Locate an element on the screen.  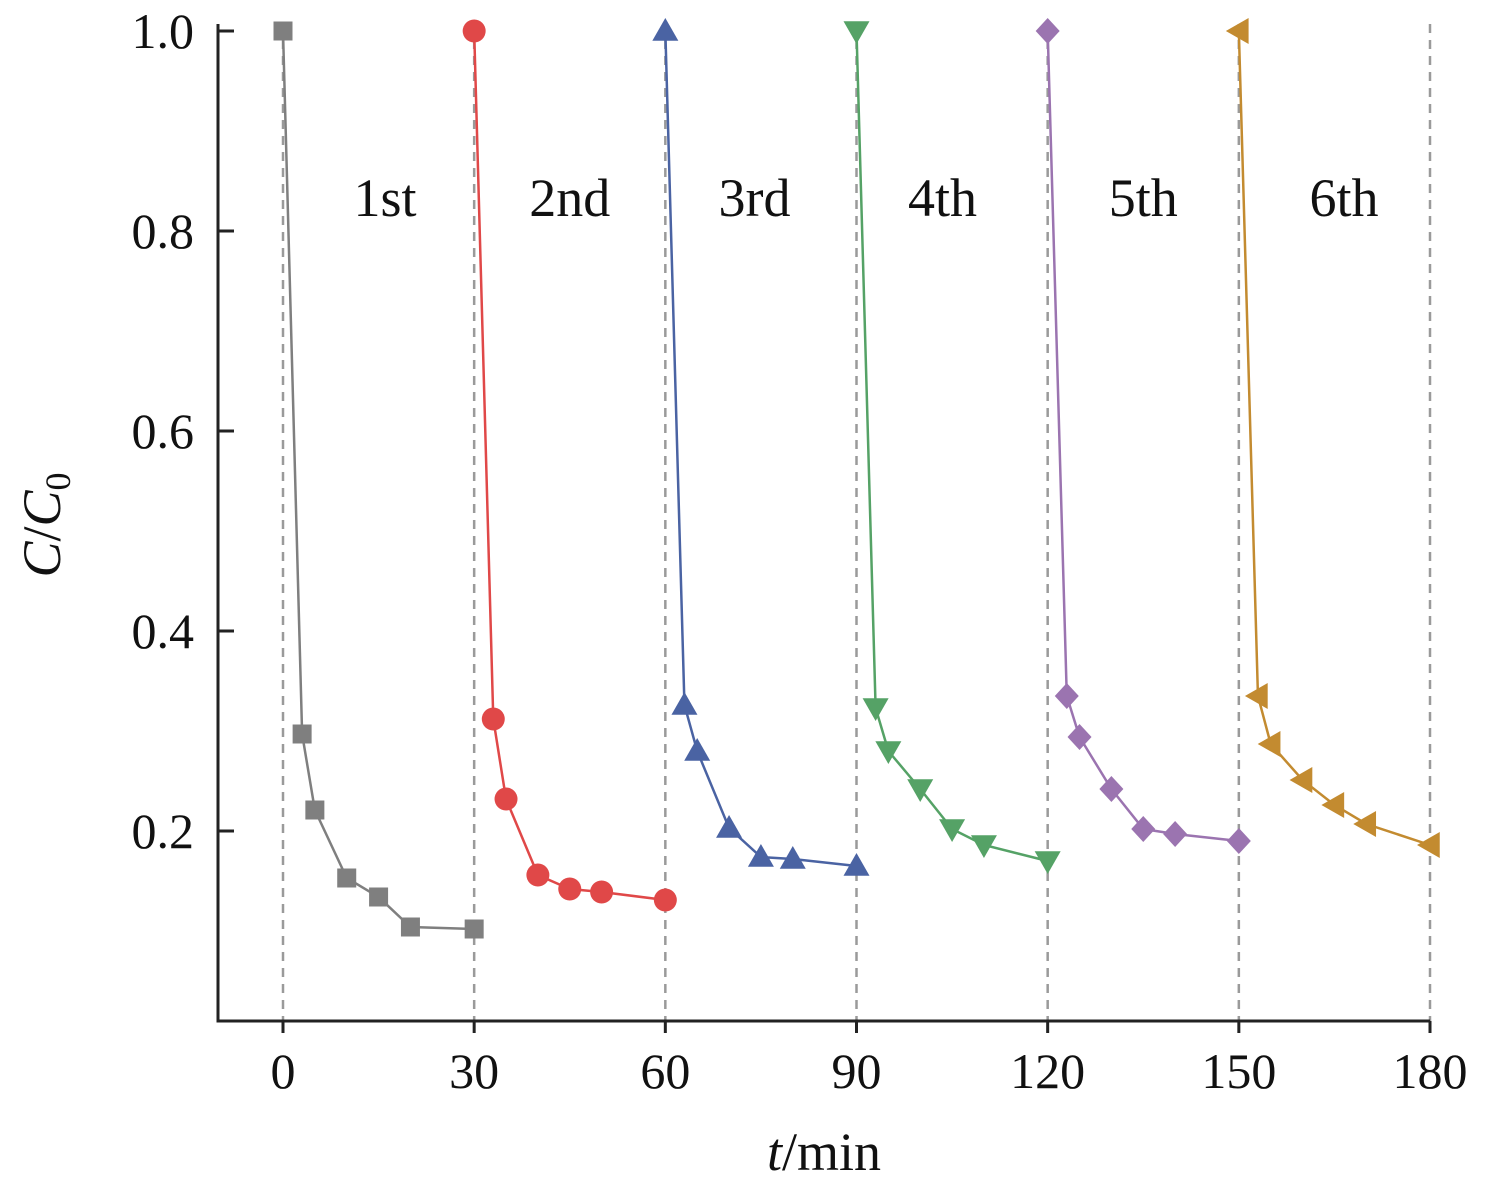
x-tick-label: 120 is located at coordinates (1047, 1071).